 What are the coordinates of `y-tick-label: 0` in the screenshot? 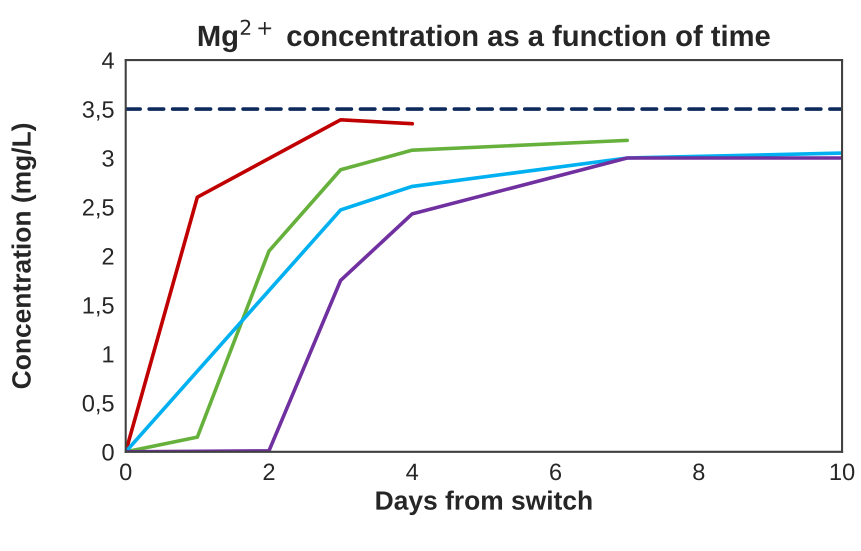 It's located at (108, 452).